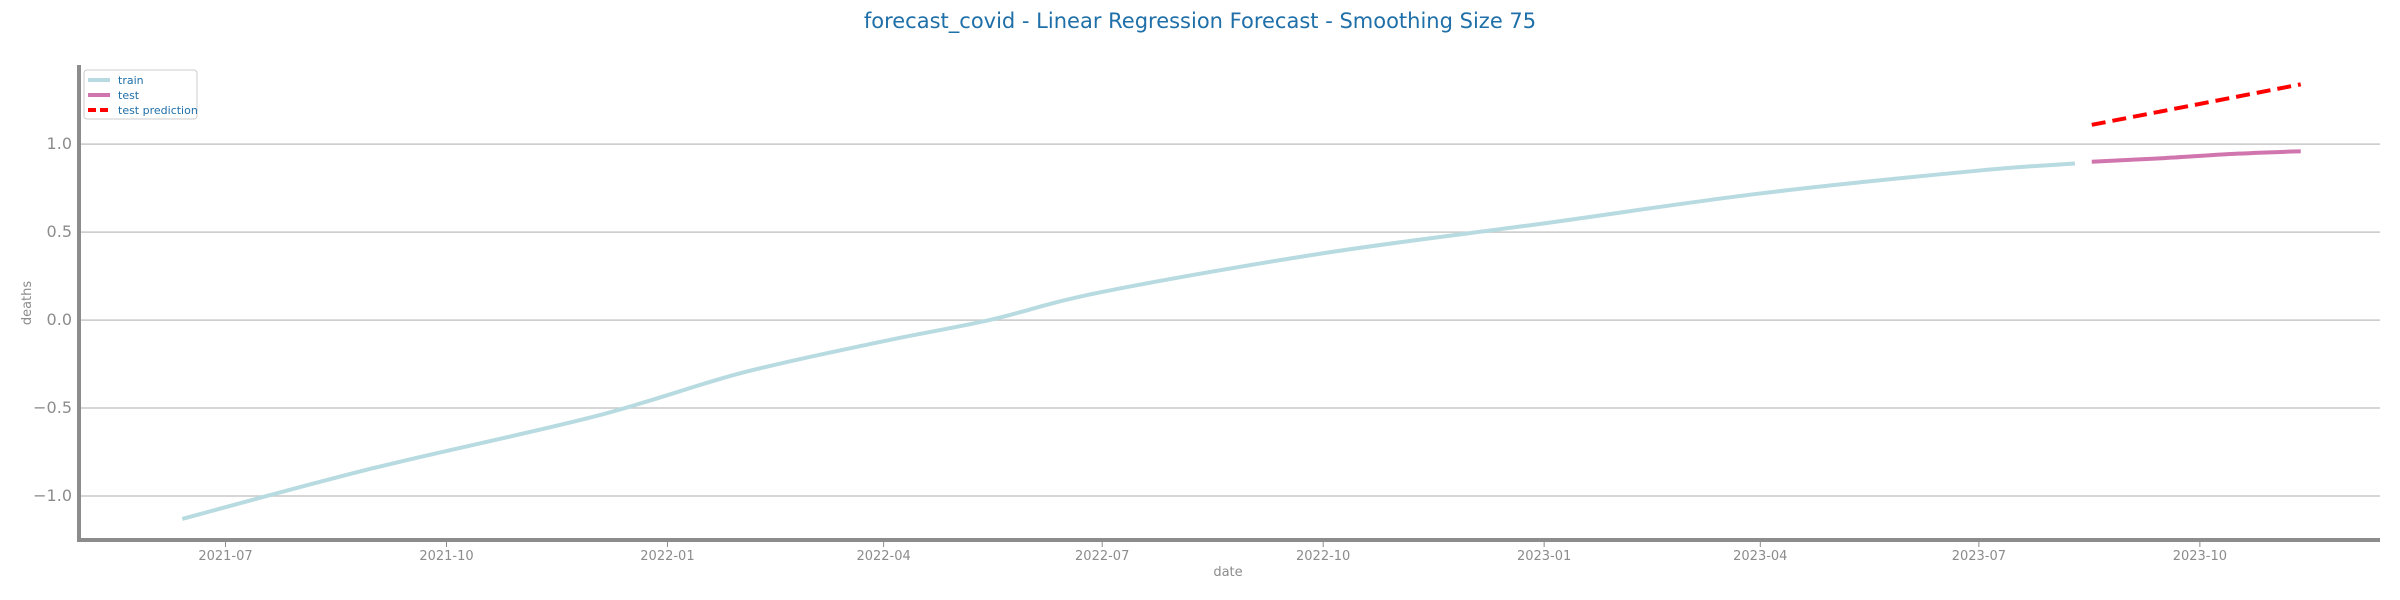  I want to click on x-tick-label: 2022-04, so click(883, 556).